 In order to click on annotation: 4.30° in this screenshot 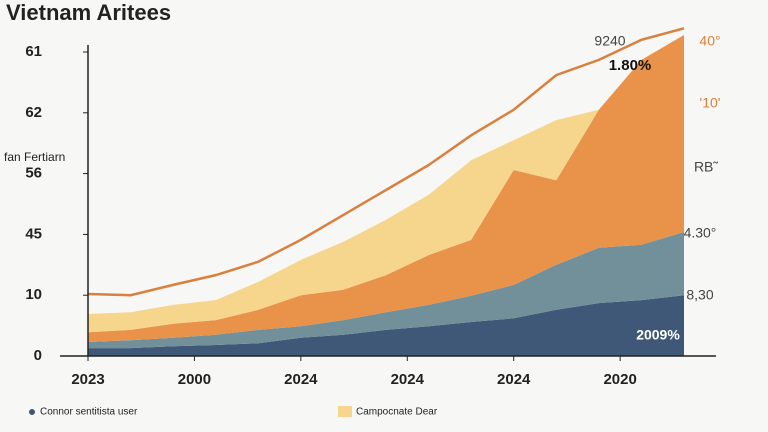, I will do `click(700, 233)`.